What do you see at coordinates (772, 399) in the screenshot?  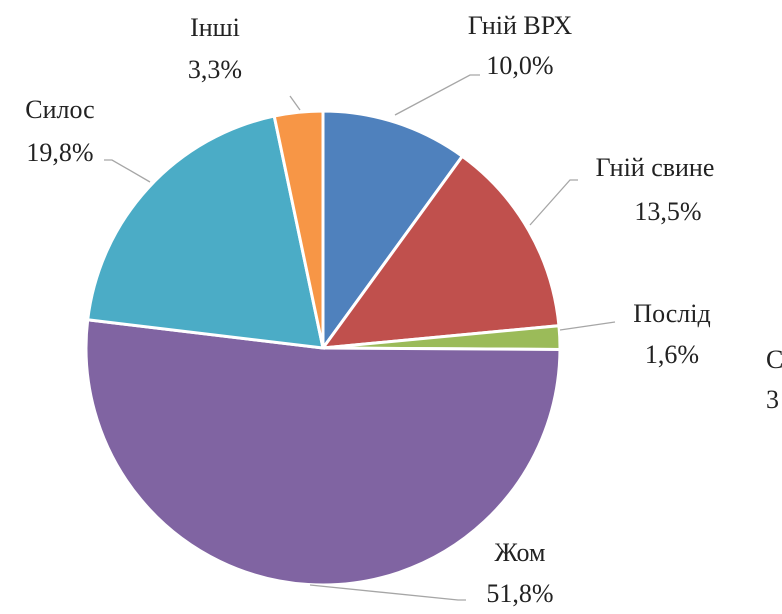 I see `annotation: 3` at bounding box center [772, 399].